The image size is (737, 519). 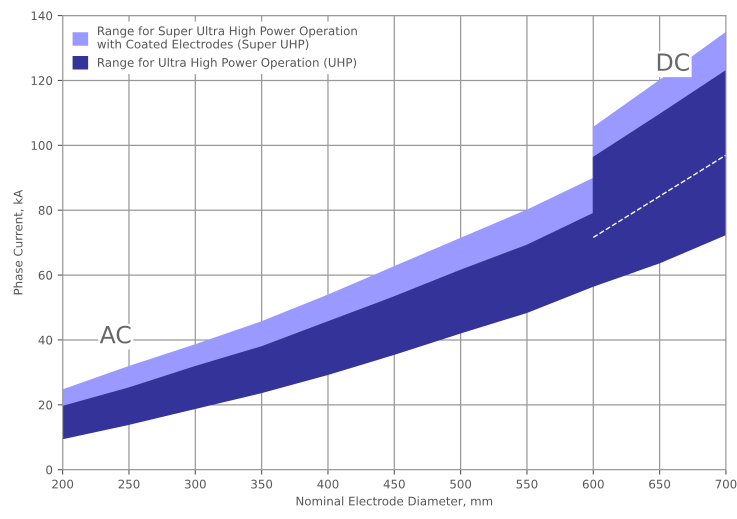 What do you see at coordinates (394, 501) in the screenshot?
I see `x-axis-title: Nominal Electrode Diameter, mm` at bounding box center [394, 501].